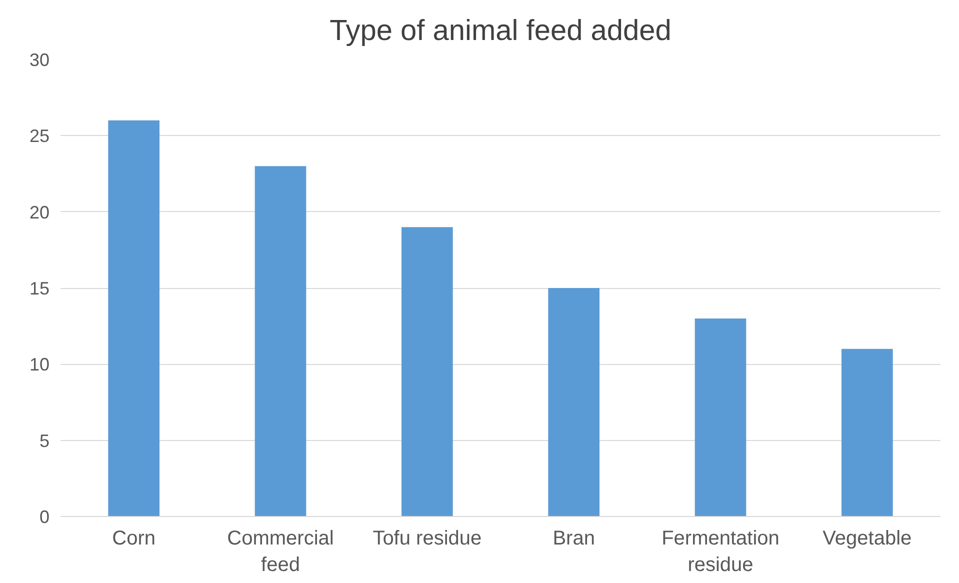 This screenshot has height=583, width=959. What do you see at coordinates (134, 539) in the screenshot?
I see `x-tick-label: Corn` at bounding box center [134, 539].